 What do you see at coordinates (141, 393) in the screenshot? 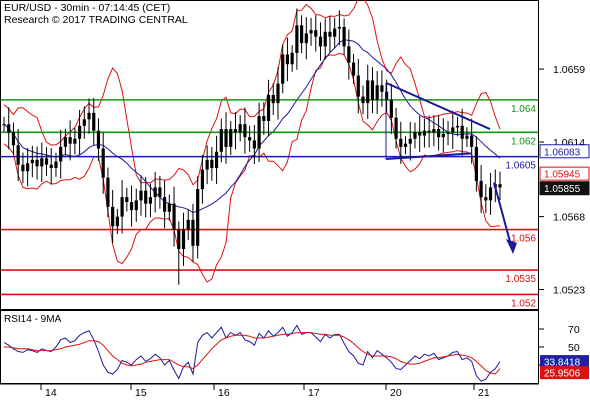
I see `x-tick-label: 15` at bounding box center [141, 393].